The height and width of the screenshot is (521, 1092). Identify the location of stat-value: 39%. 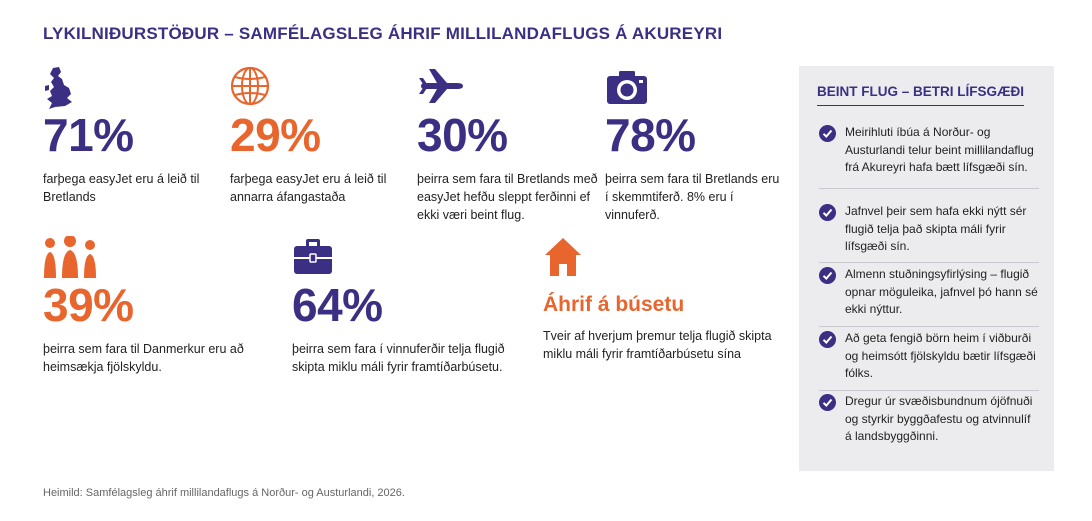
(88, 305).